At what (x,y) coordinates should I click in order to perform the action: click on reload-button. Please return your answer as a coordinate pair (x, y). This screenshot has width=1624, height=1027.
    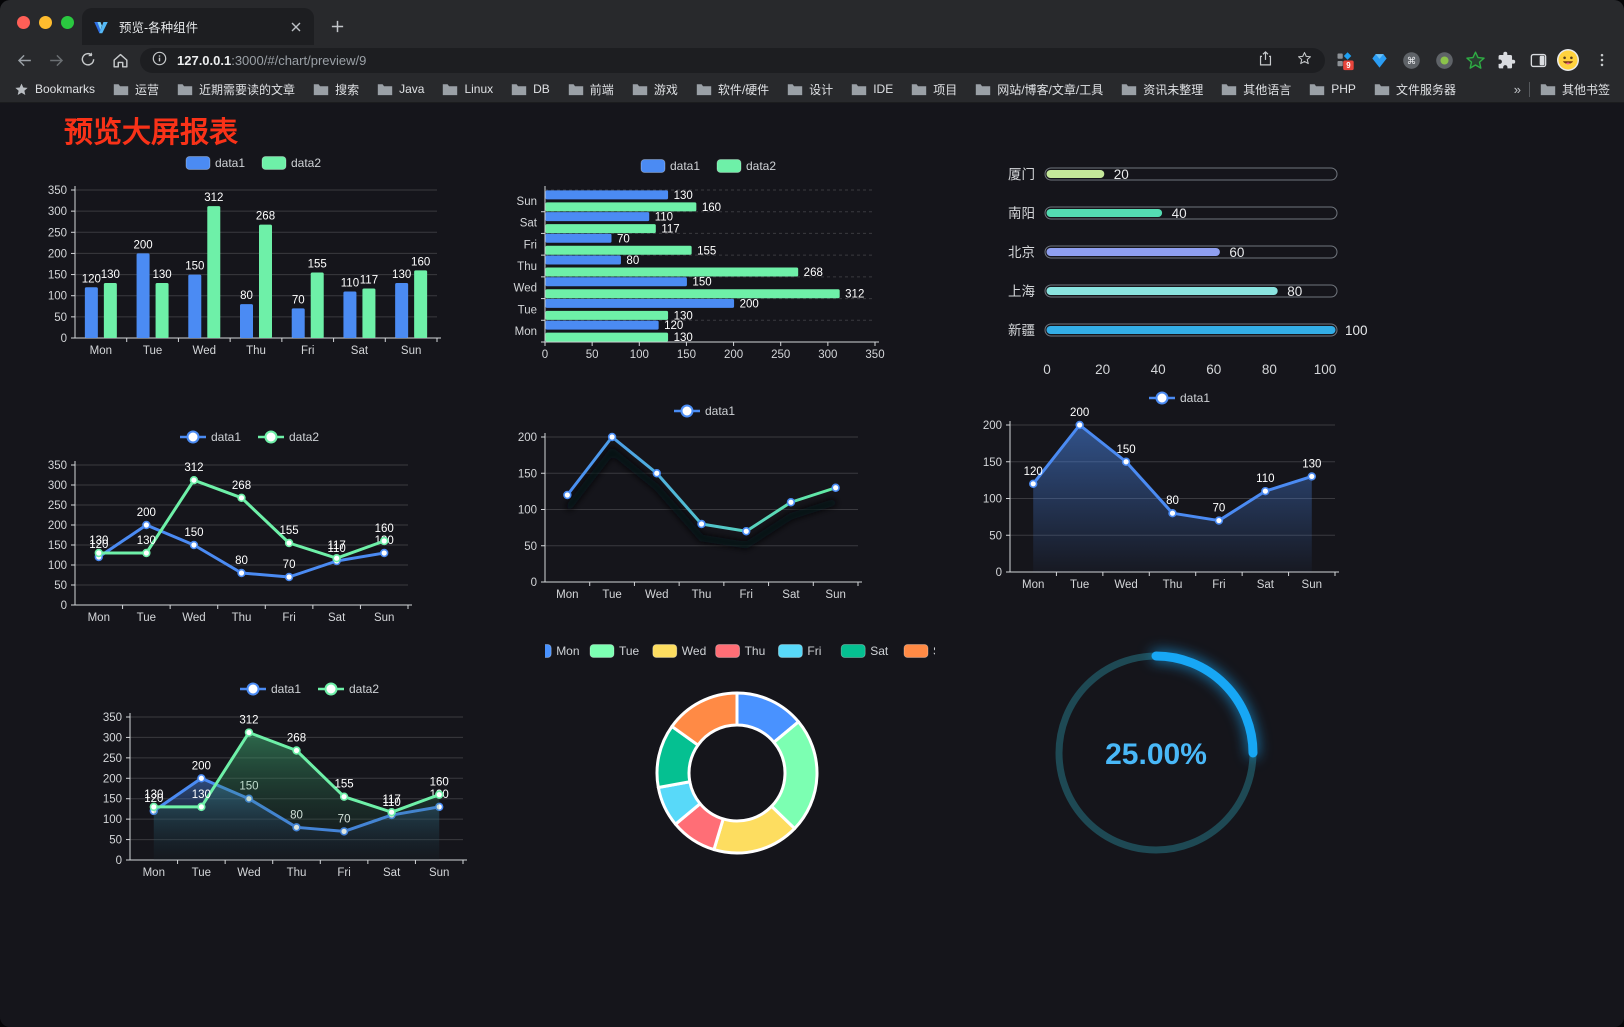
    Looking at the image, I should click on (88, 60).